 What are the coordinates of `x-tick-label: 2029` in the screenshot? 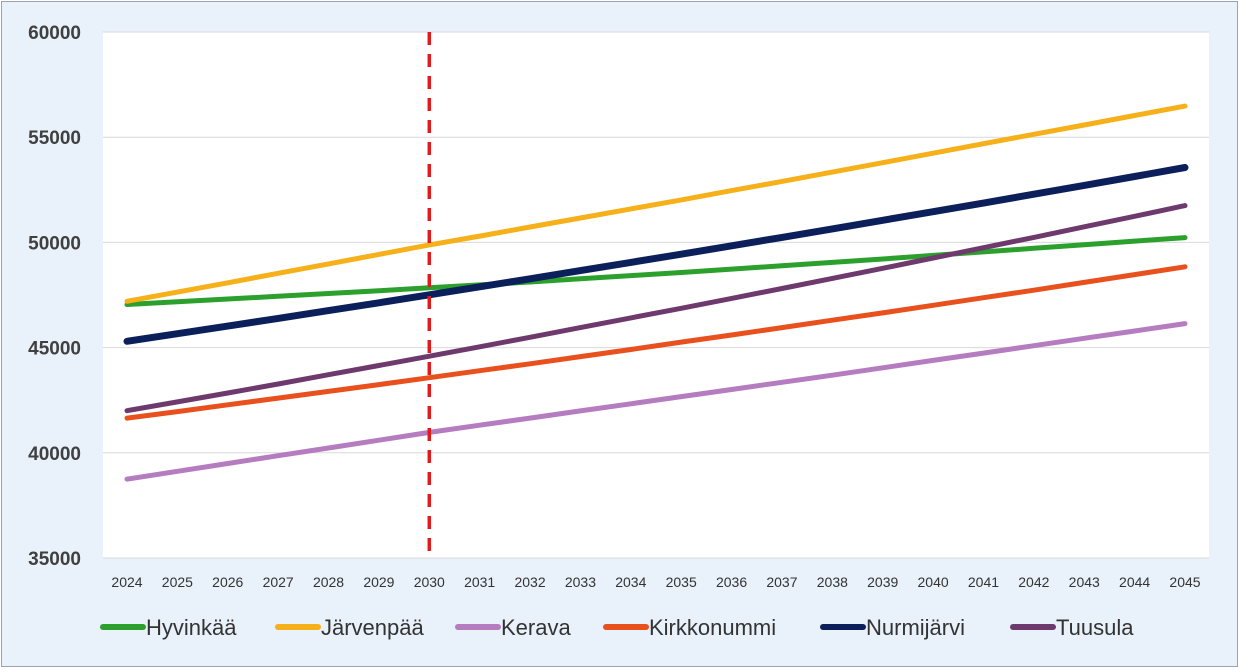 It's located at (378, 582).